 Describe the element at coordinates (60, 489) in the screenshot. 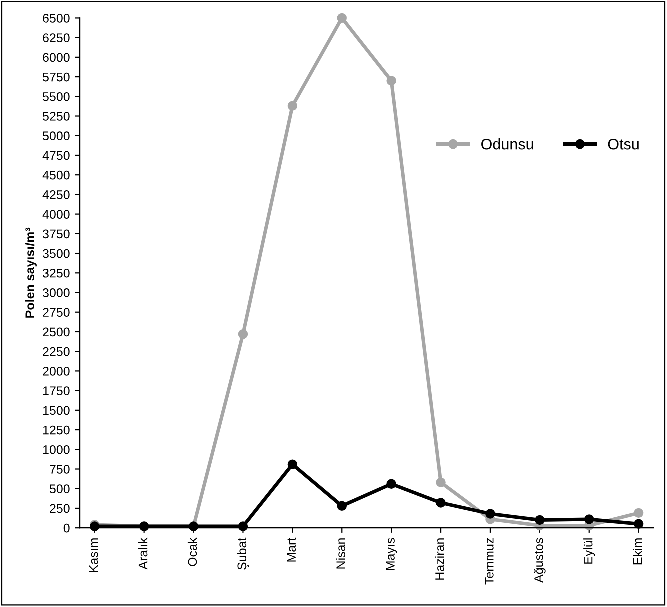

I see `y-tick-label: 500` at that location.